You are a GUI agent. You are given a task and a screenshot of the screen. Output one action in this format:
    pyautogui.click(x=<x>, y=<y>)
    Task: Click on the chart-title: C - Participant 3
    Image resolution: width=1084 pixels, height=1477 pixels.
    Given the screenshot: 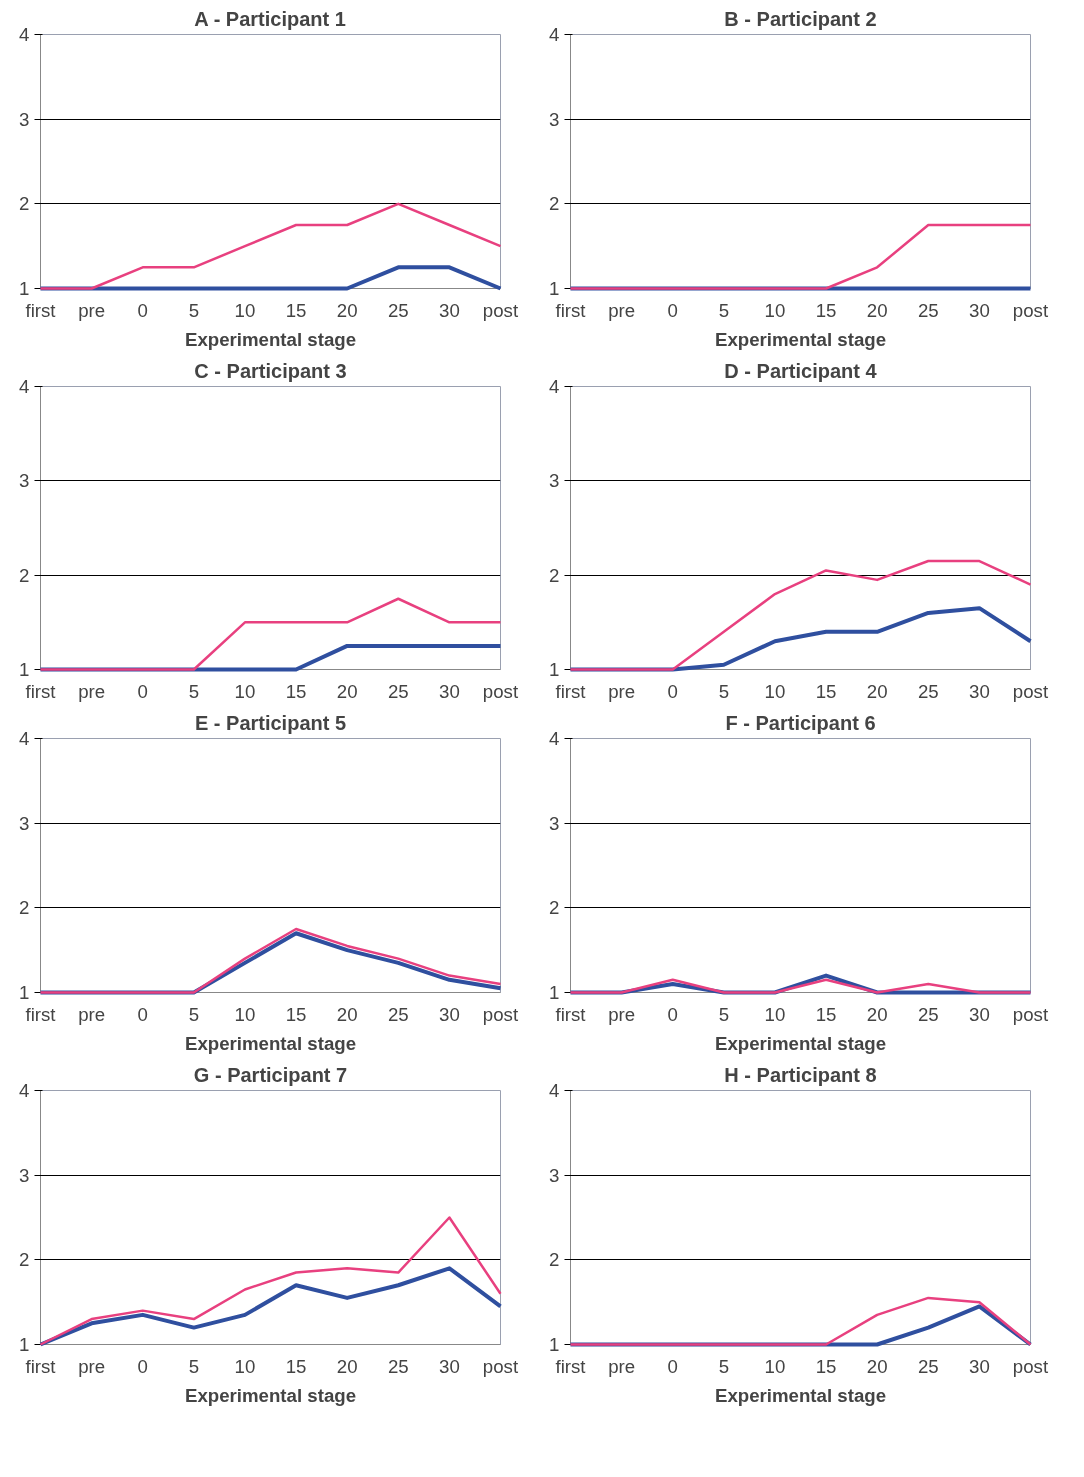 What is the action you would take?
    pyautogui.click(x=270, y=370)
    